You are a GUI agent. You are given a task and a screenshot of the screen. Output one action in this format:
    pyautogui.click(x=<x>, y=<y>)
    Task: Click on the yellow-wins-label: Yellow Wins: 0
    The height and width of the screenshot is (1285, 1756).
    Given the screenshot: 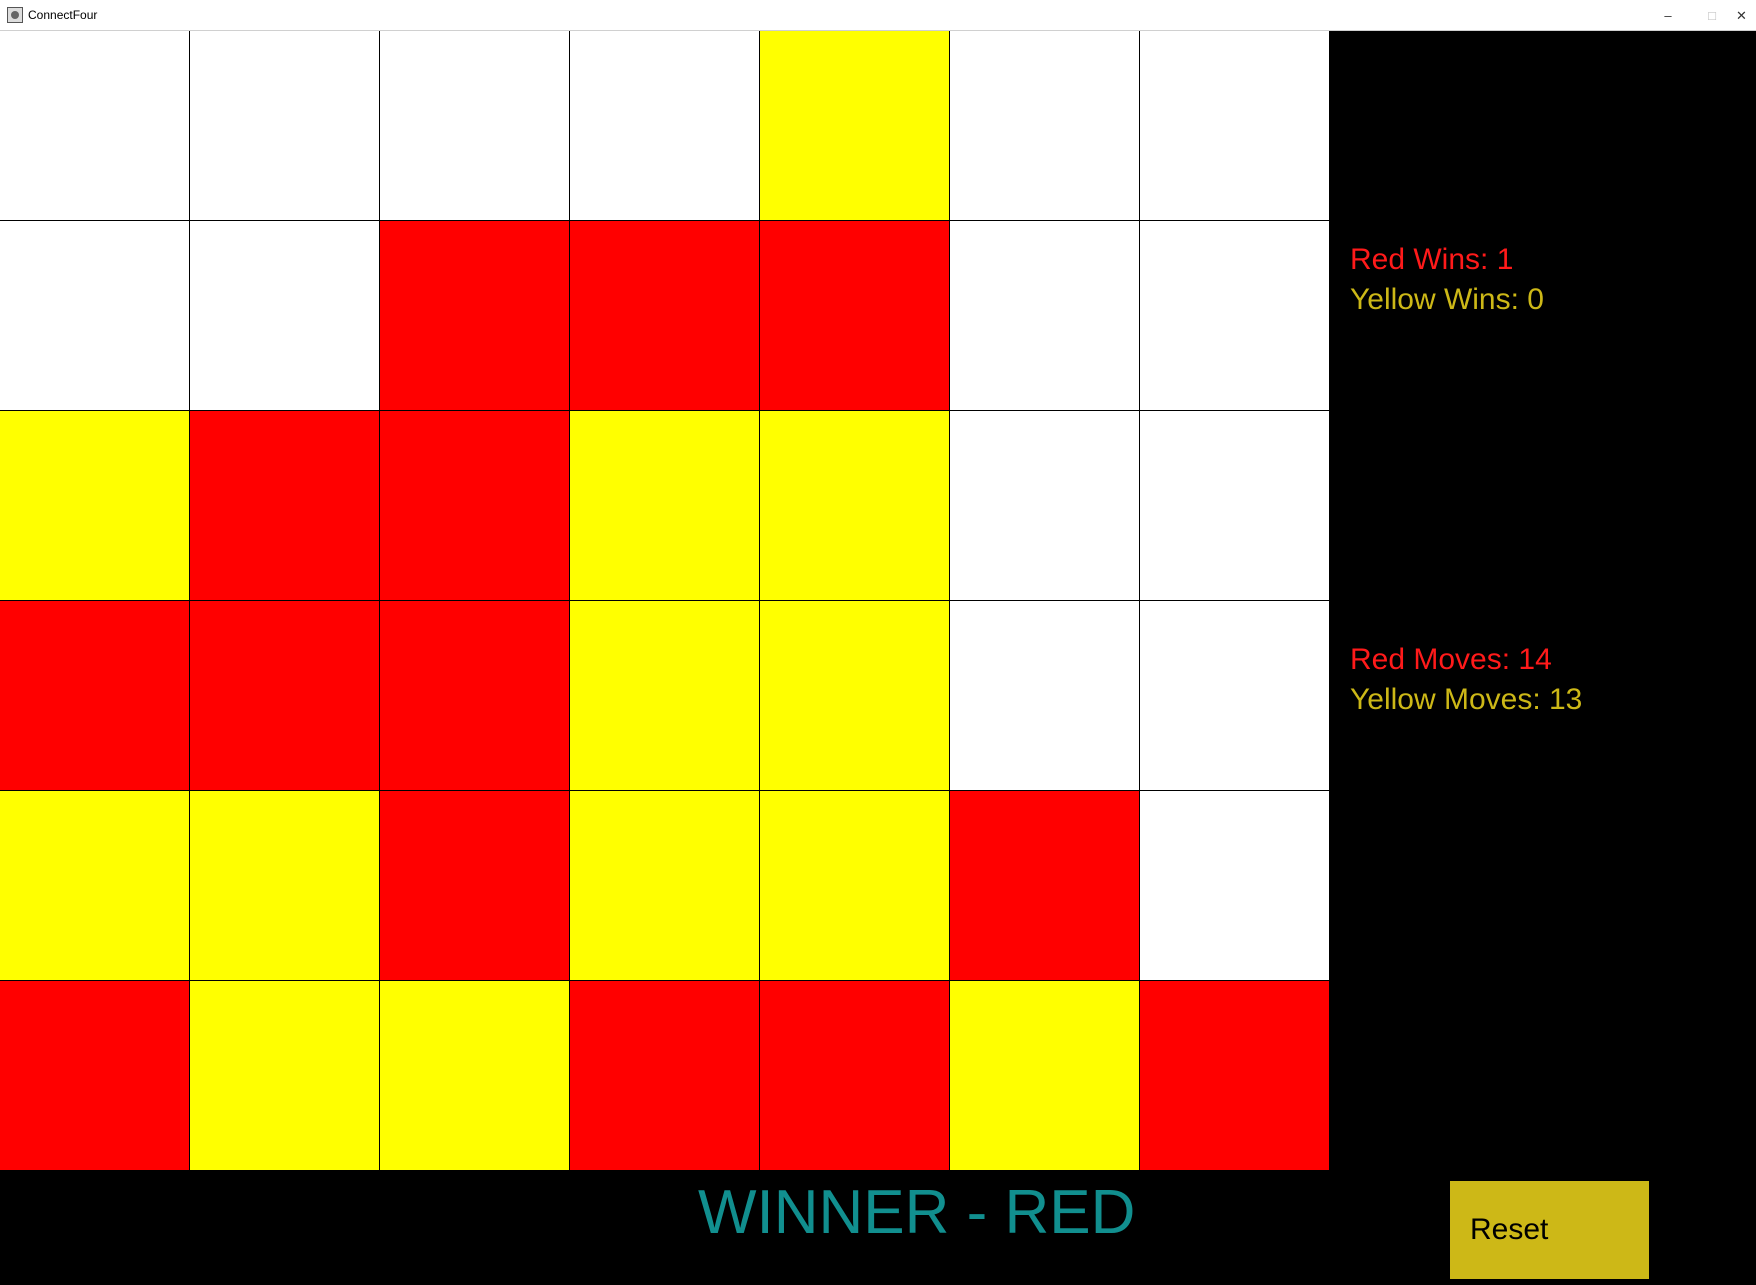 What is the action you would take?
    pyautogui.click(x=1447, y=299)
    